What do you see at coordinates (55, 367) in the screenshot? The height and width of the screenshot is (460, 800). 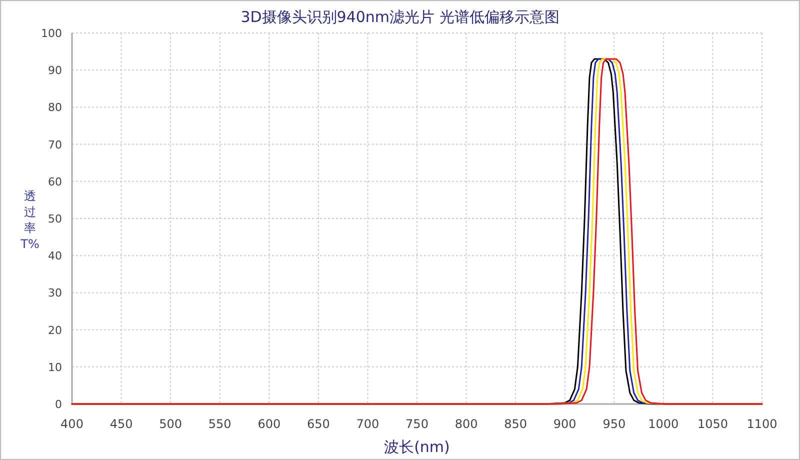 I see `y-tick-label: 10` at bounding box center [55, 367].